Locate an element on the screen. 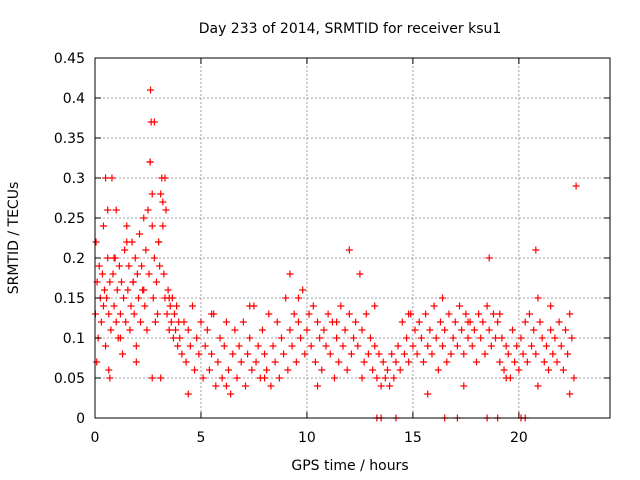 The image size is (640, 480). y-tick-label: 0.45 is located at coordinates (69, 59).